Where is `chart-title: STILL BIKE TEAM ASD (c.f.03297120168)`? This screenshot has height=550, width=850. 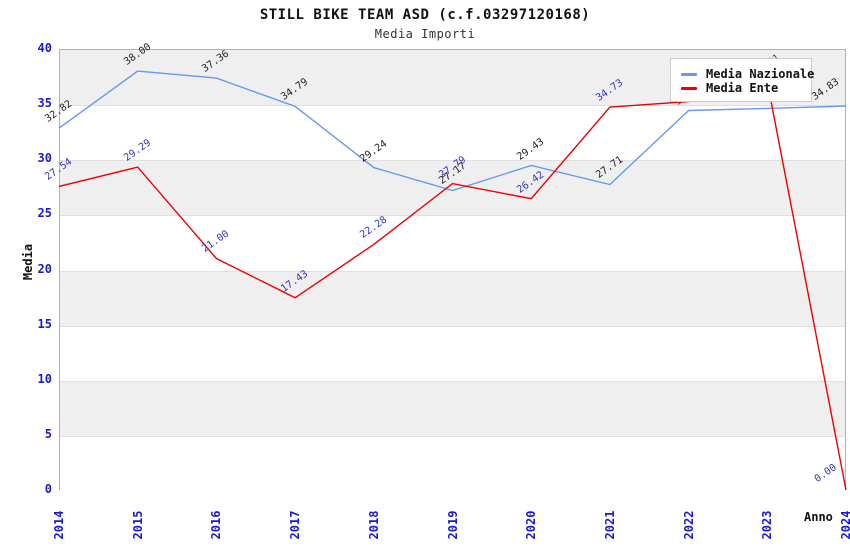
chart-title: STILL BIKE TEAM ASD (c.f.03297120168) is located at coordinates (425, 15).